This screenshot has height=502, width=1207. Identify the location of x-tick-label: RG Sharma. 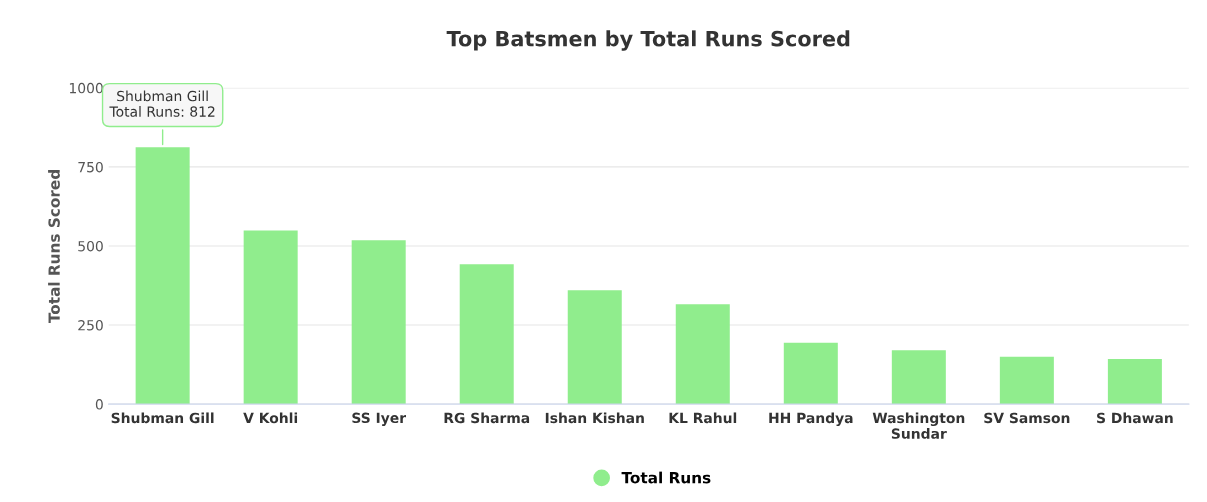
(487, 418).